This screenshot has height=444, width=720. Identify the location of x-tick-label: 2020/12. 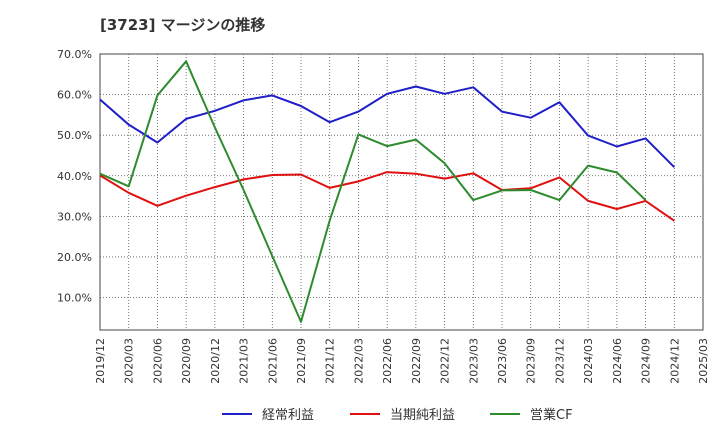
(215, 361).